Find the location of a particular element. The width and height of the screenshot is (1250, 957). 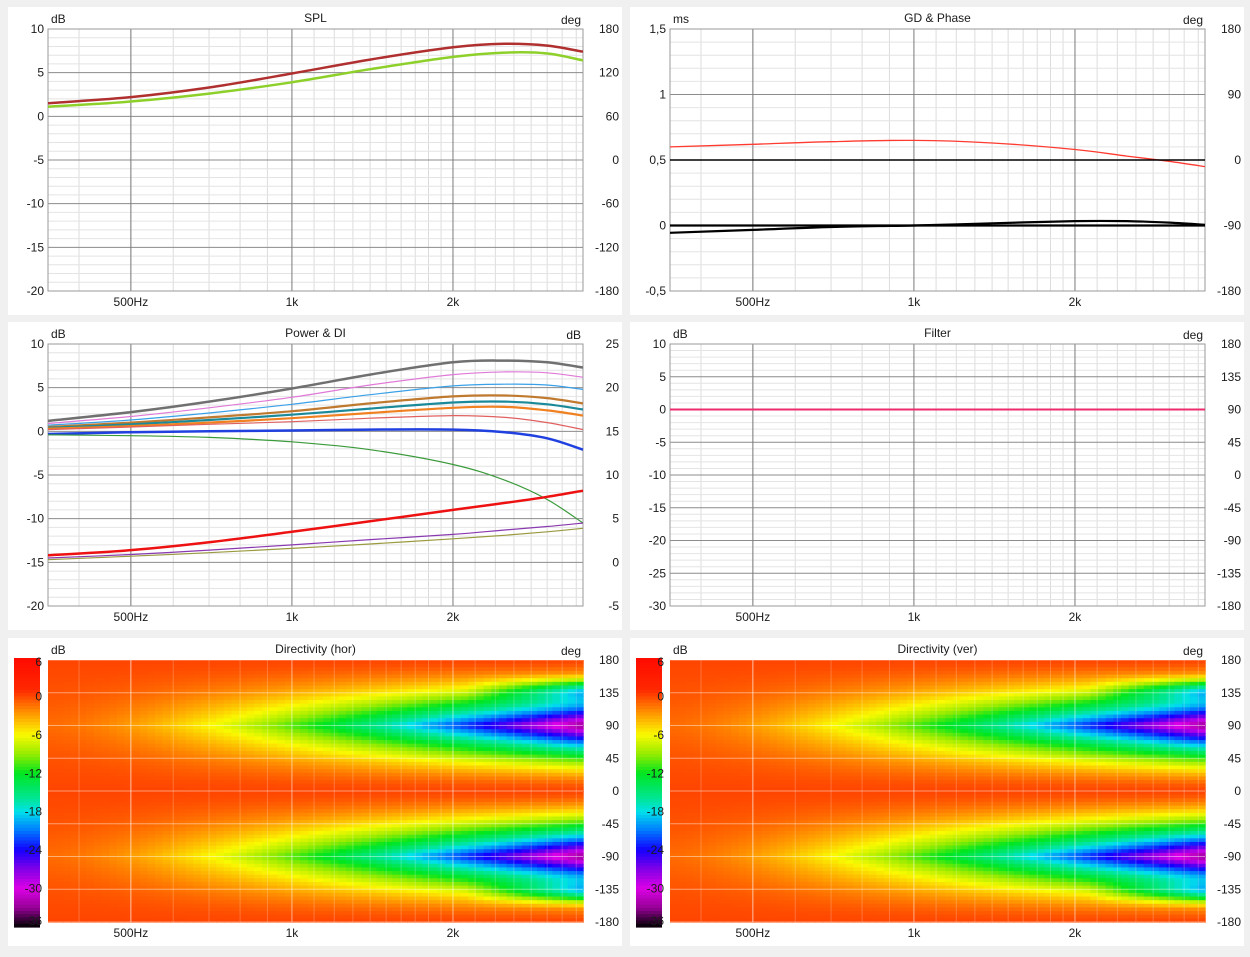

chart-title: GD & Phase is located at coordinates (937, 18).